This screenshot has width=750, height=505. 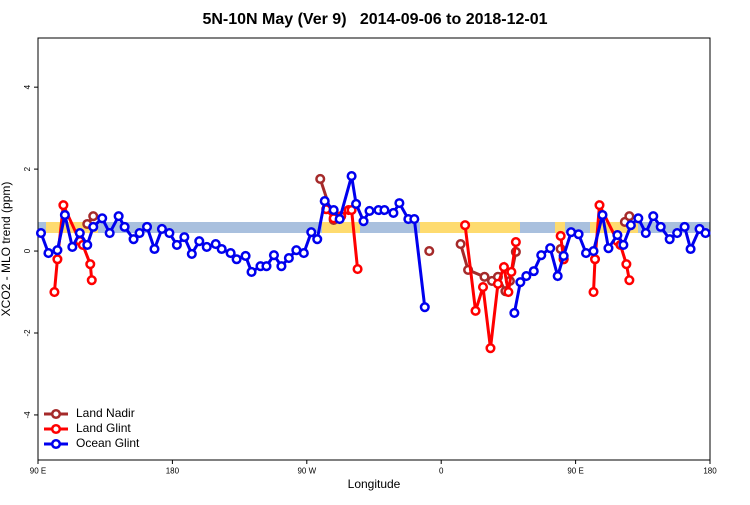 I want to click on y-tick-label: 0, so click(x=27, y=250).